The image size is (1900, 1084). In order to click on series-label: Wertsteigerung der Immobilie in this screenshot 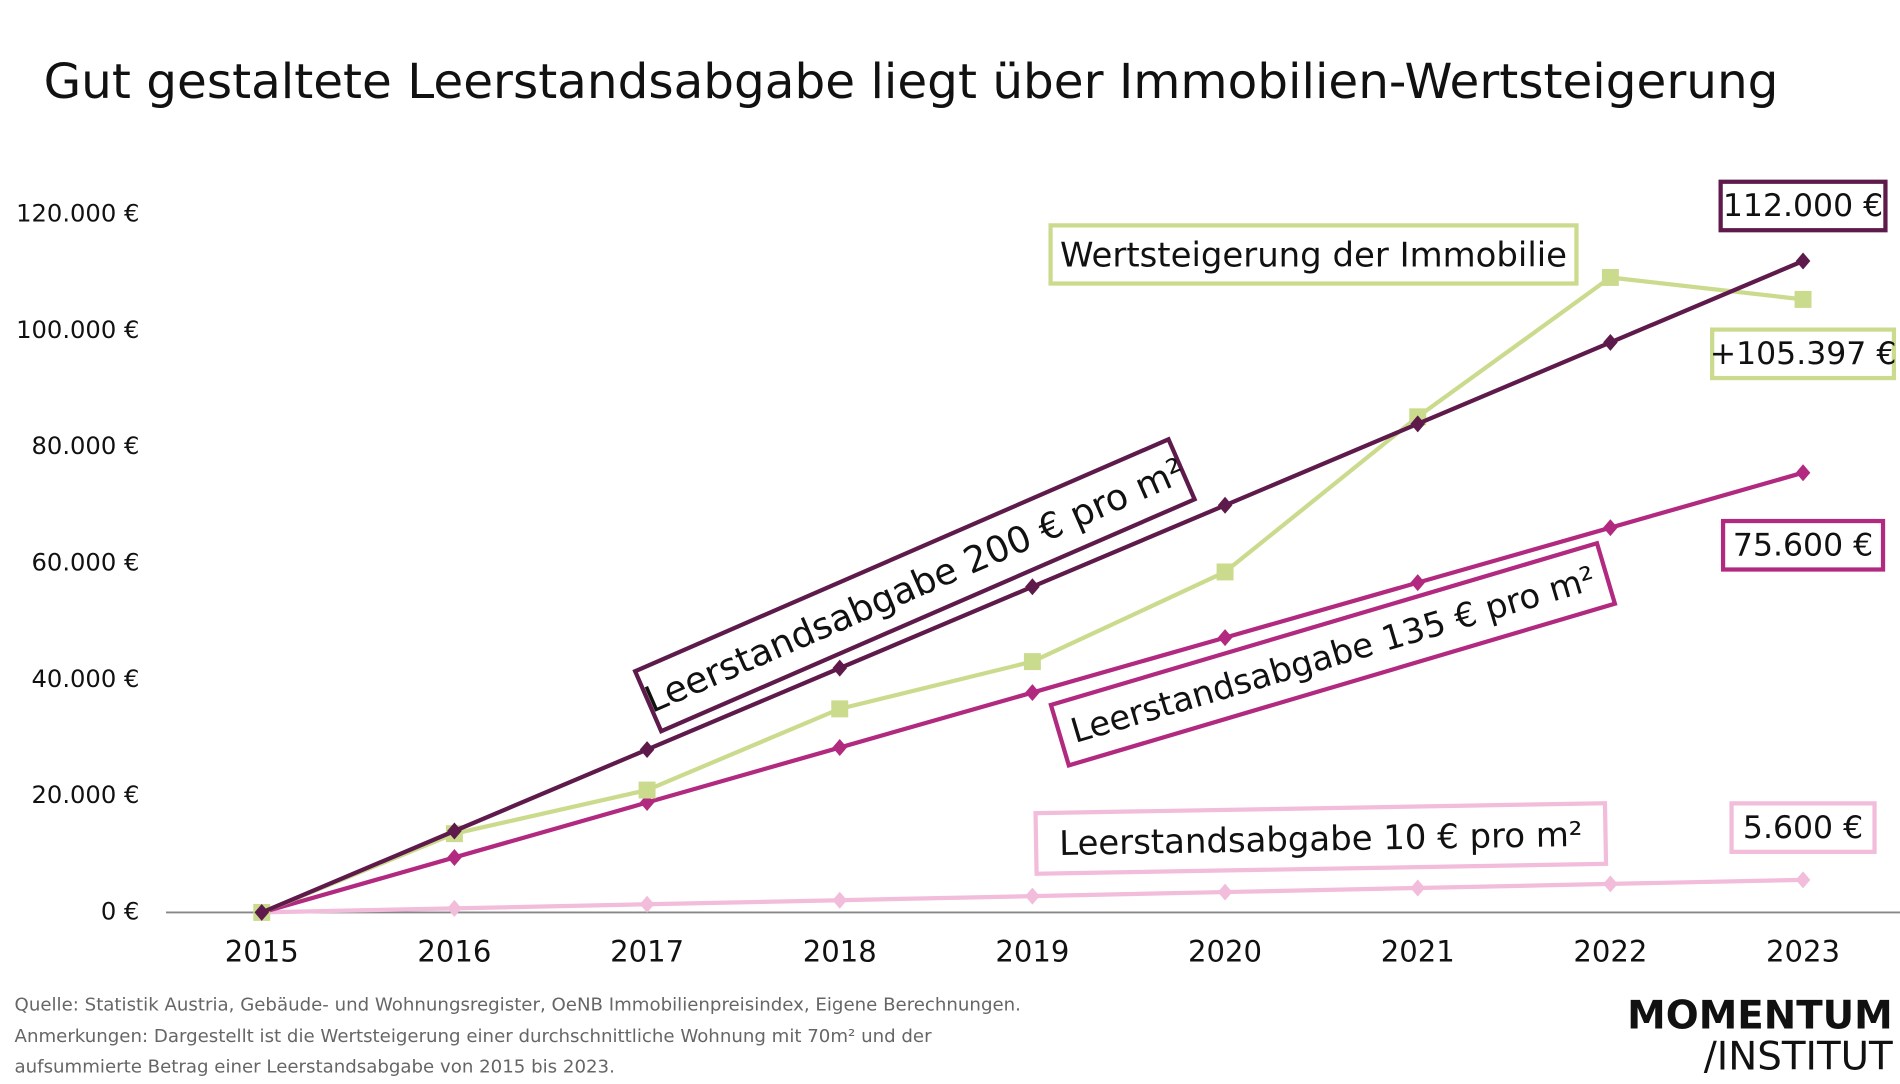, I will do `click(1313, 254)`.